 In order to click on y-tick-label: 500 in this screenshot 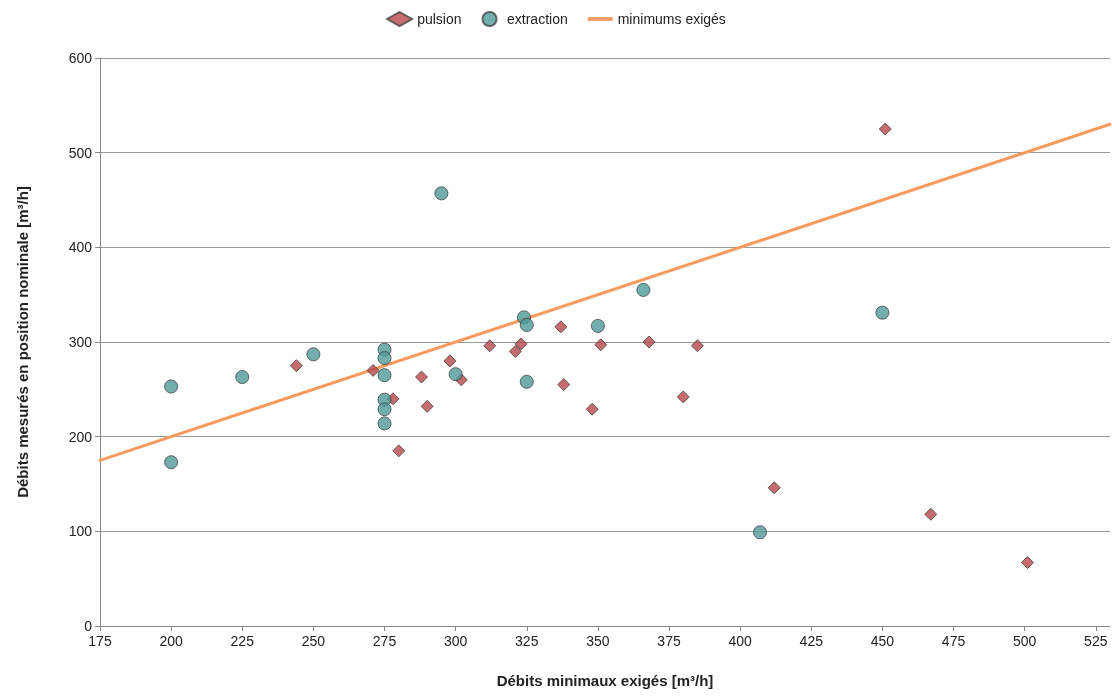, I will do `click(80, 152)`.